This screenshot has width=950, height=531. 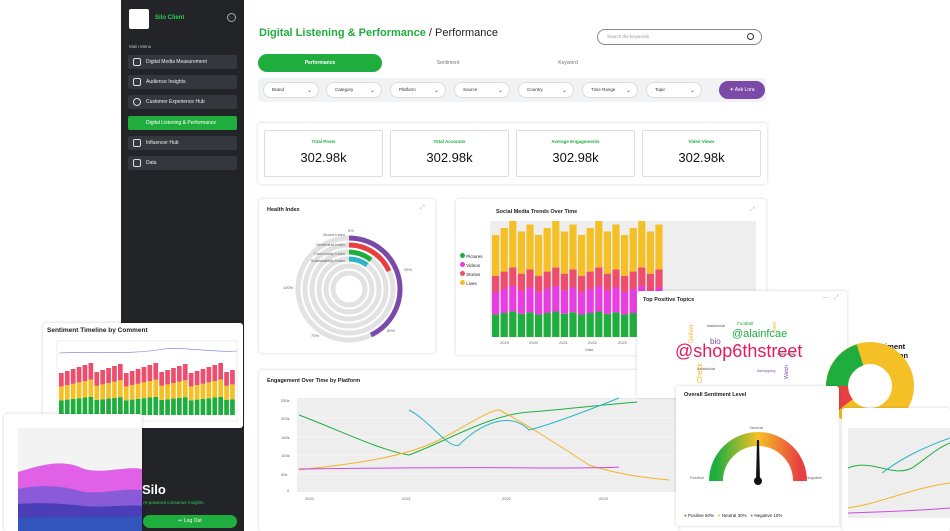 I want to click on legend-item: Videos, so click(x=471, y=266).